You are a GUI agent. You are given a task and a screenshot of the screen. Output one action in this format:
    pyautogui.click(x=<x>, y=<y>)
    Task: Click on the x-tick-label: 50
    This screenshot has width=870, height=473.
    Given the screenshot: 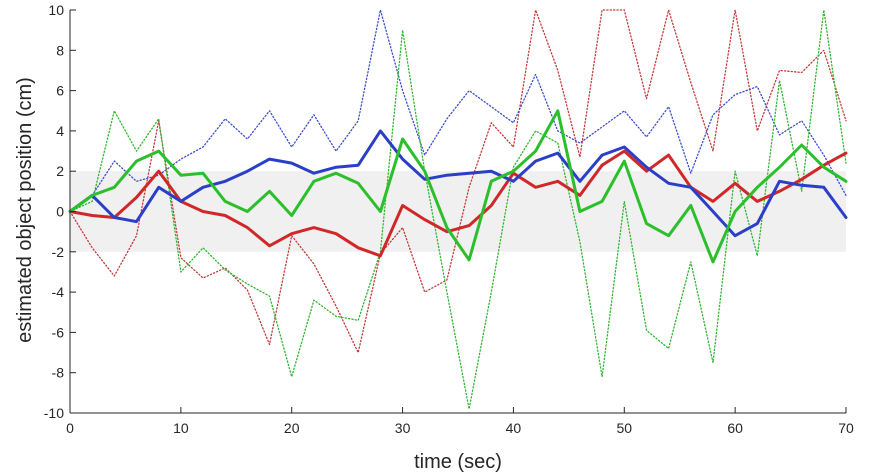 What is the action you would take?
    pyautogui.click(x=624, y=428)
    